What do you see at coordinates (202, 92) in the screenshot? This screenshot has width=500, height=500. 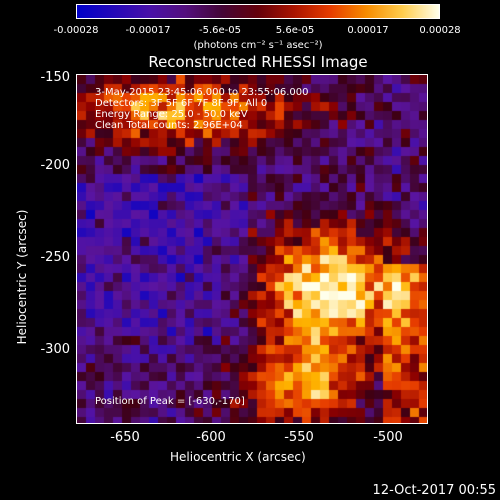 I see `info-time-range: 3-May-2015 23:45:06.000 to 23:55:06.000` at bounding box center [202, 92].